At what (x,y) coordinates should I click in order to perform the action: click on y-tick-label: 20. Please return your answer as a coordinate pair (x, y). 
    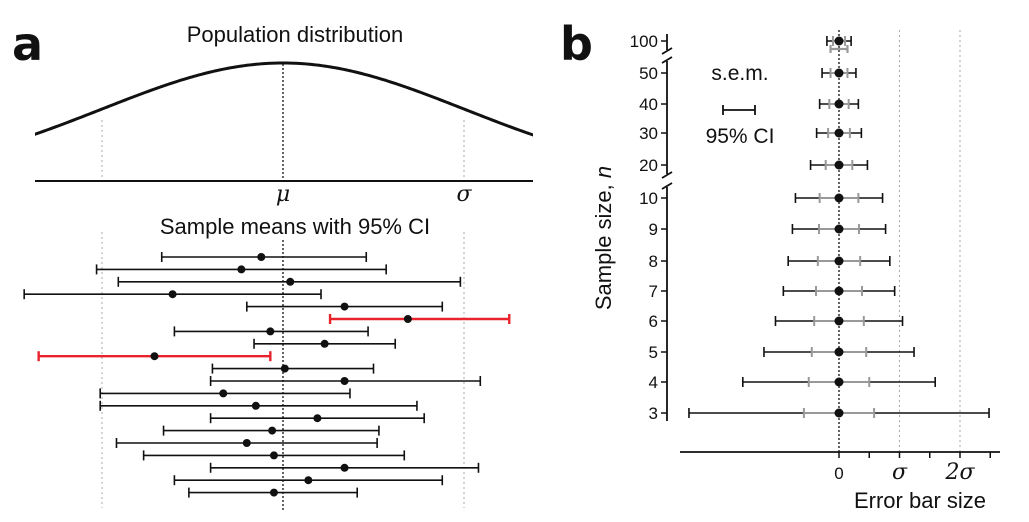
    Looking at the image, I should click on (648, 165).